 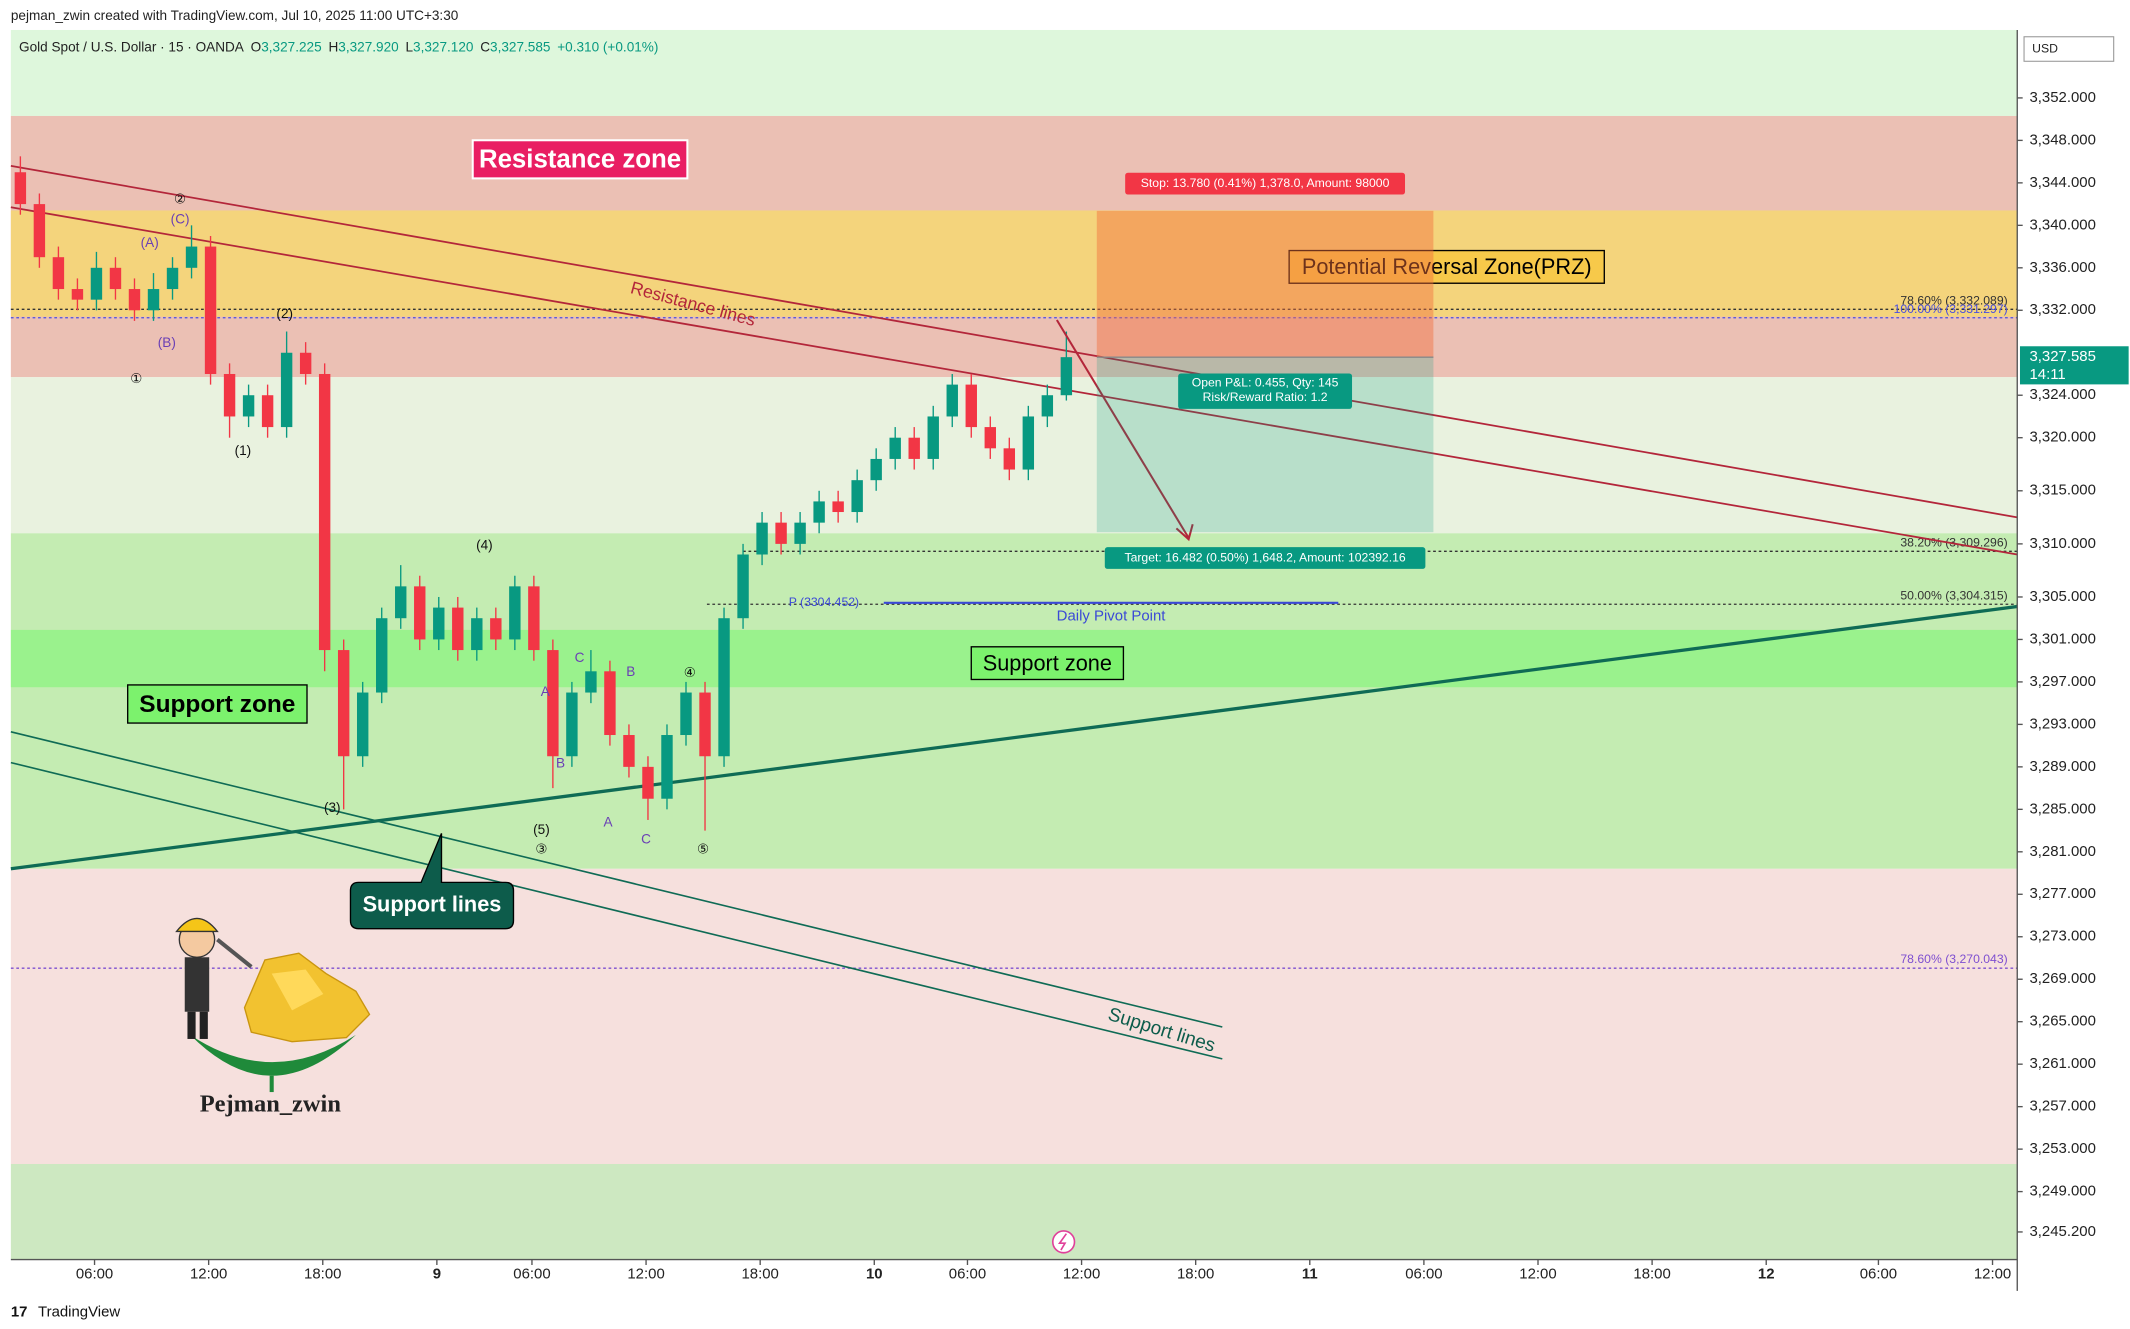 I want to click on level-label: 78.60% (3,270.043), so click(x=1953, y=959).